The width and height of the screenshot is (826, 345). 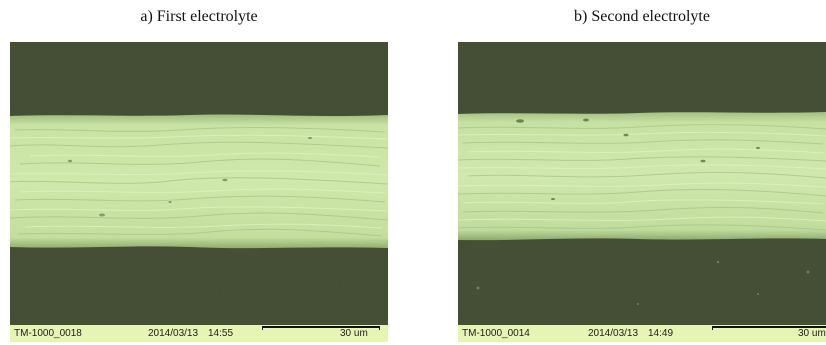 What do you see at coordinates (48, 333) in the screenshot?
I see `image-id-label: TM-1000_0018` at bounding box center [48, 333].